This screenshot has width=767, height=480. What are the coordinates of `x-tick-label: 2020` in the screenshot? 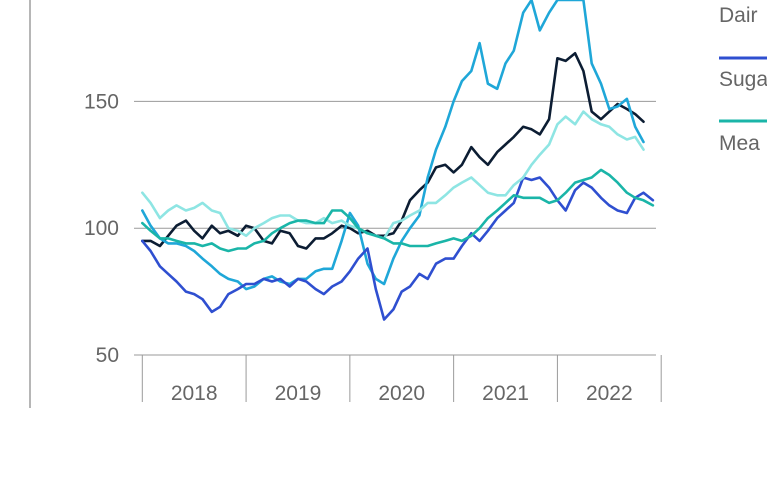 It's located at (401, 393).